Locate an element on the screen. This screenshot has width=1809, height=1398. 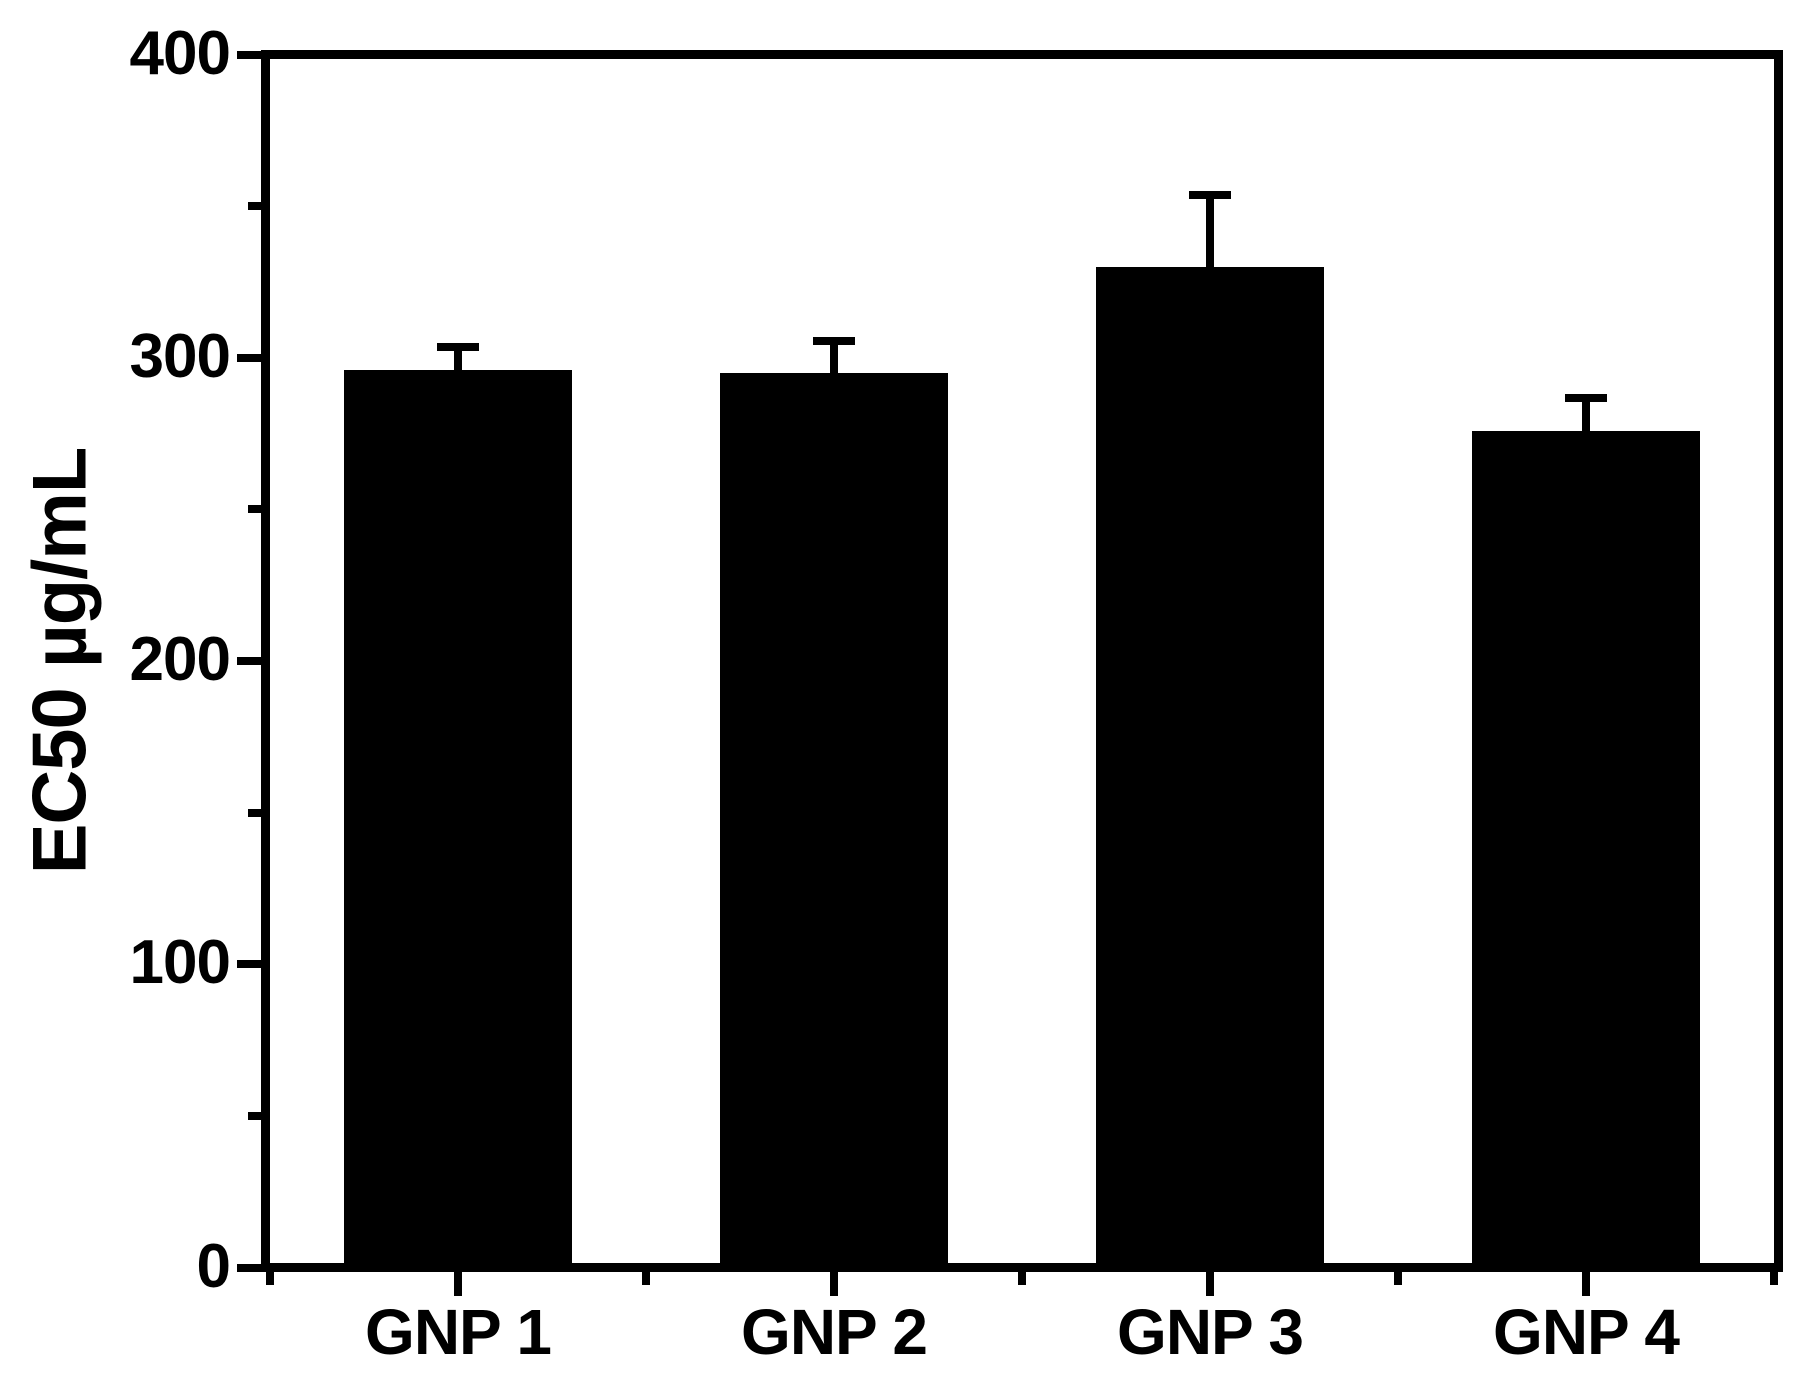
y-tick-label: 300 is located at coordinates (180, 356).